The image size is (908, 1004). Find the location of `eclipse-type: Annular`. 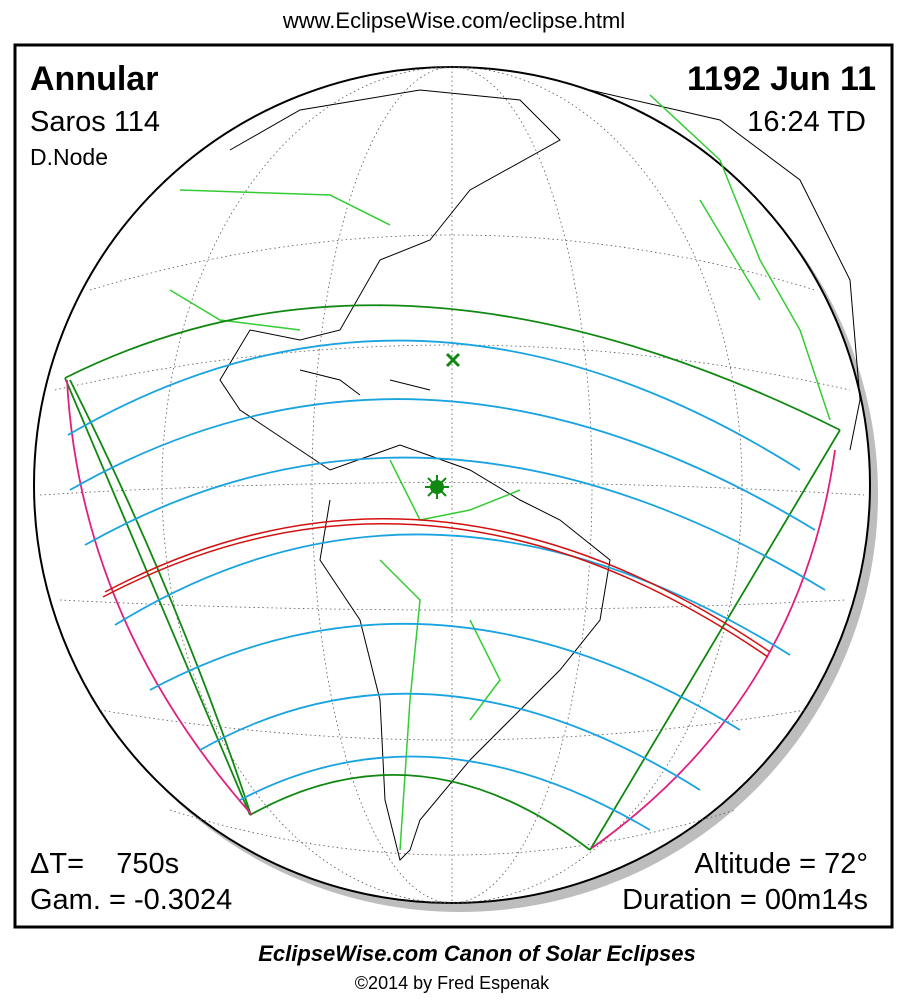

eclipse-type: Annular is located at coordinates (94, 79).